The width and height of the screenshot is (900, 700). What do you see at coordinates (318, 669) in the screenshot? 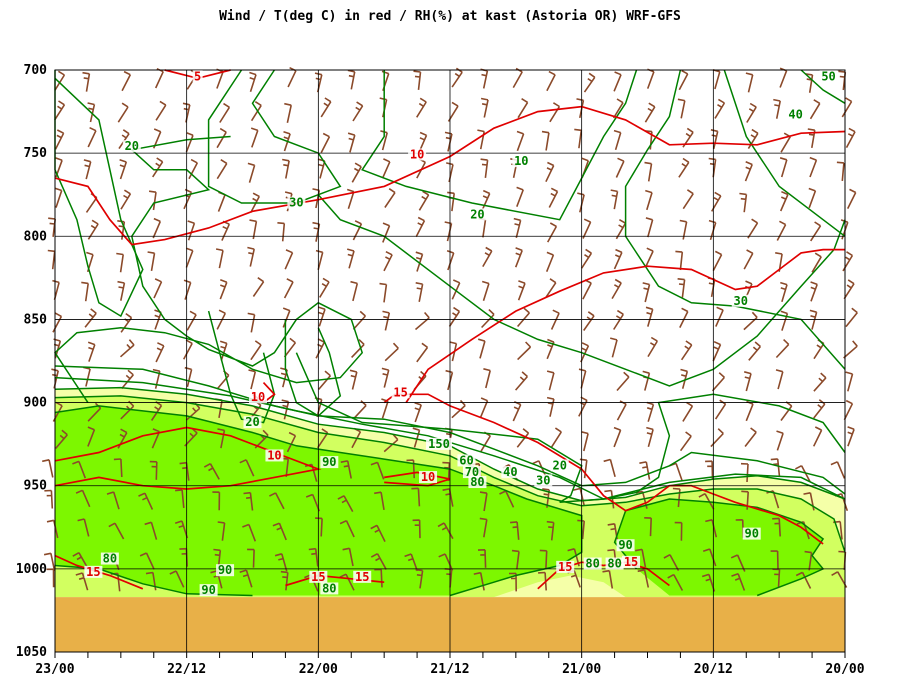
I see `x-tick-label: 22/00` at bounding box center [318, 669].